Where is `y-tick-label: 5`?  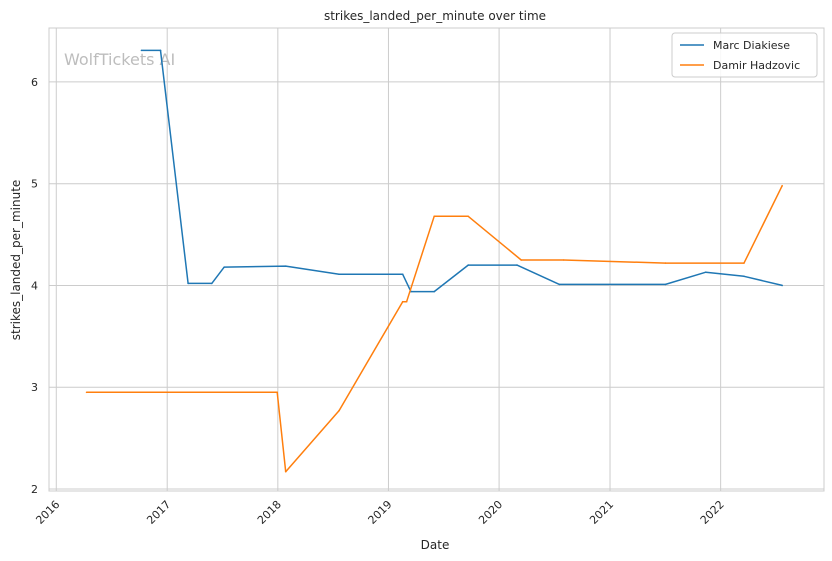
y-tick-label: 5 is located at coordinates (34, 184).